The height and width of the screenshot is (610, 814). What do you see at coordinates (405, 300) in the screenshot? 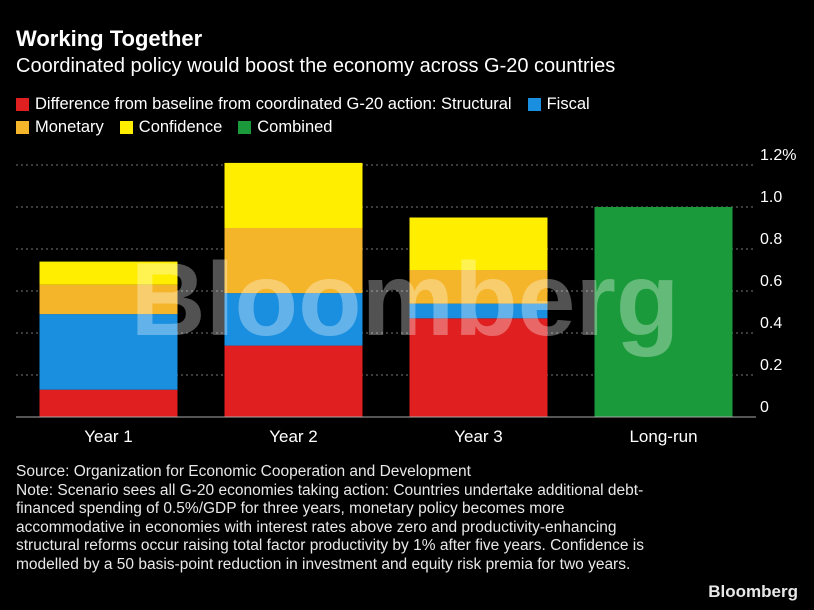
I see `bloomberg-watermark: Bloomberg` at bounding box center [405, 300].